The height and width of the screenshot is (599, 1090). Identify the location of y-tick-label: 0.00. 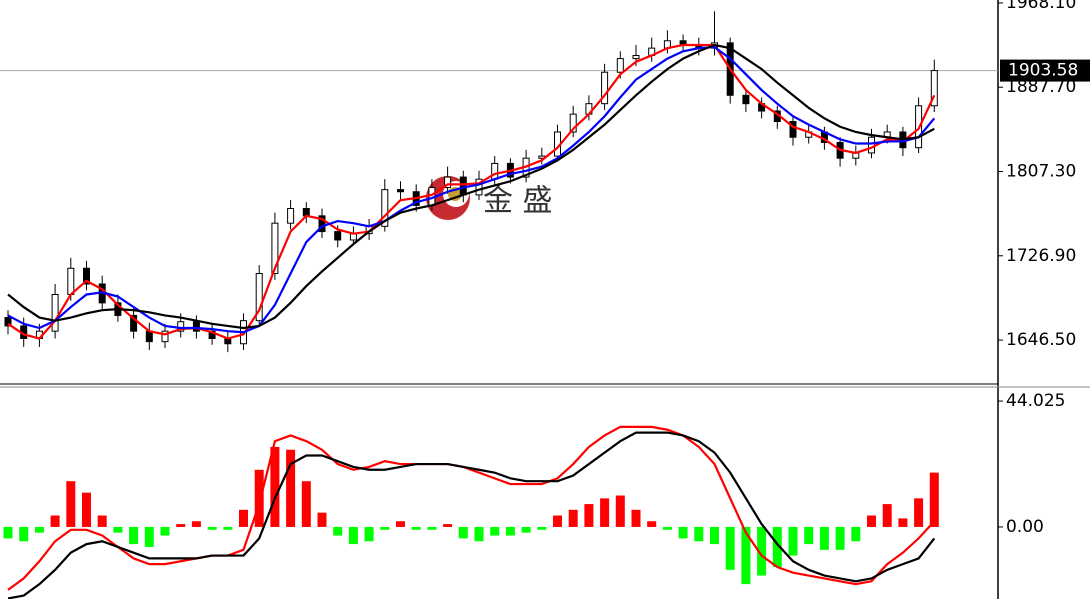
(1025, 527).